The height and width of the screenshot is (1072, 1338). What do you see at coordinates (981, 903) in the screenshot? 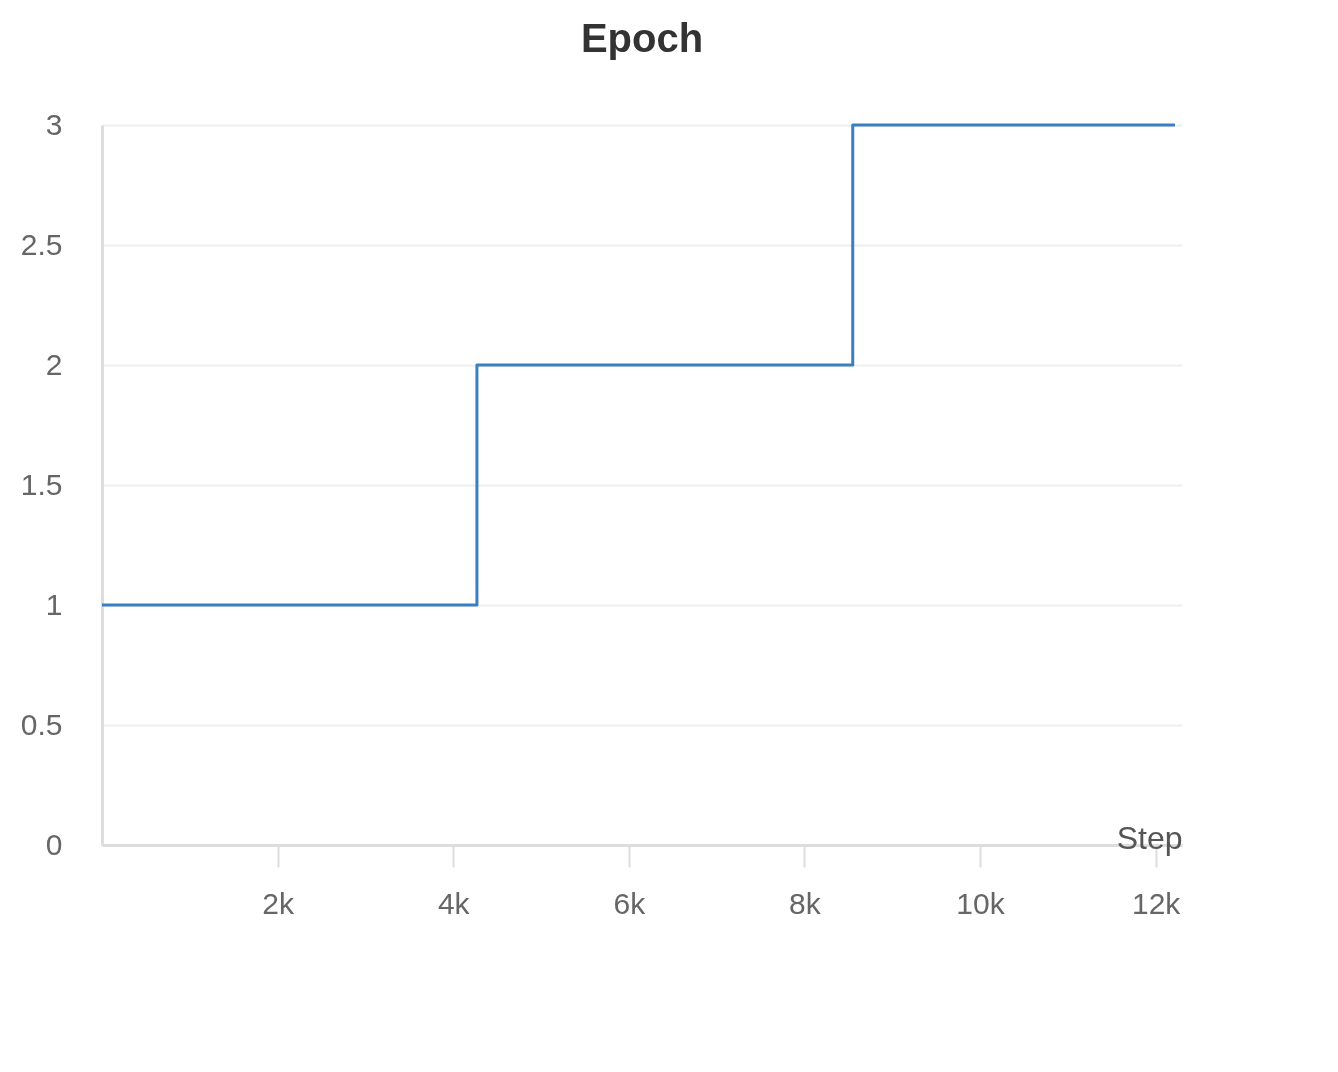
I see `x-tick-label: 10k` at bounding box center [981, 903].